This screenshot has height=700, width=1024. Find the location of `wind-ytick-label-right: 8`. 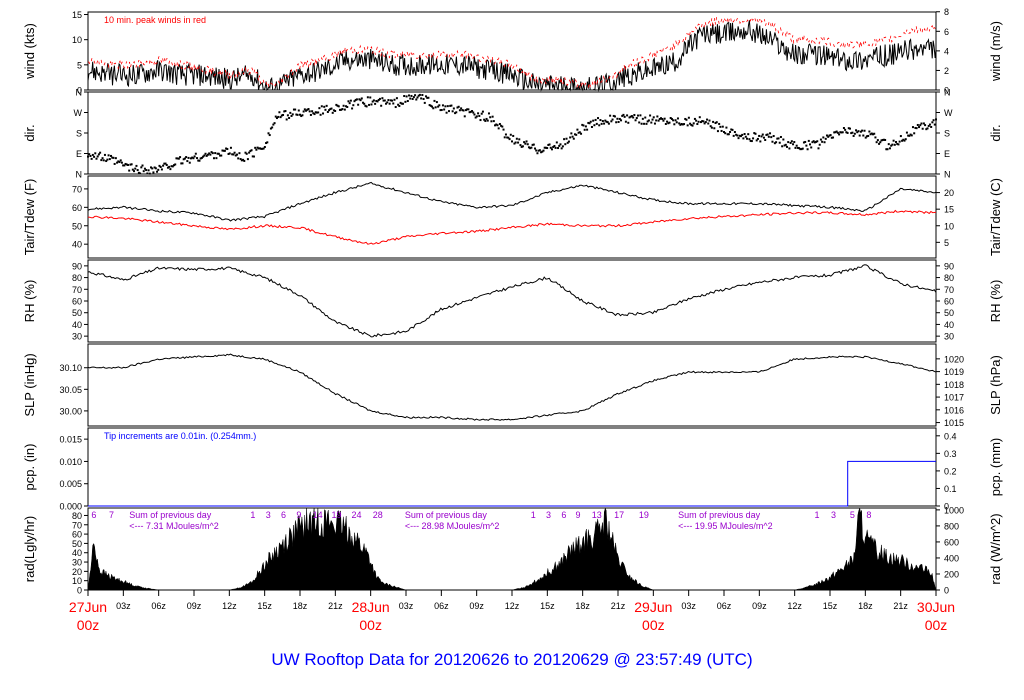

wind-ytick-label-right: 8 is located at coordinates (946, 12).